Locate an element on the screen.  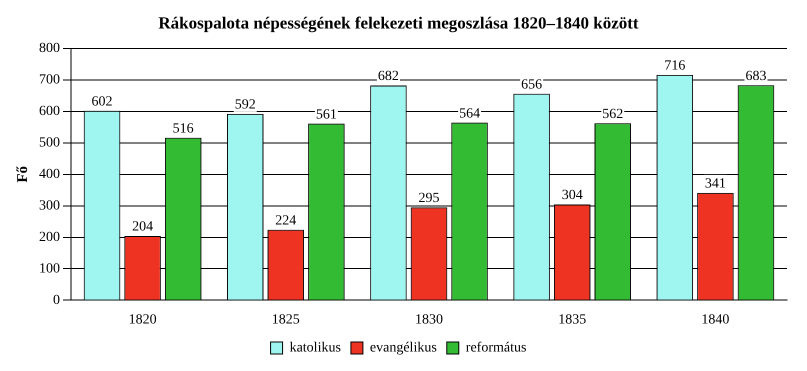
data-label: 683 is located at coordinates (755, 76).